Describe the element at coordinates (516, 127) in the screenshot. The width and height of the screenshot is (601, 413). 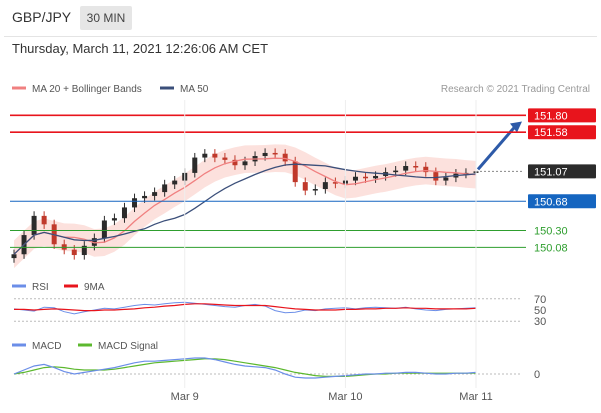
I see `forecast-arrowhead` at that location.